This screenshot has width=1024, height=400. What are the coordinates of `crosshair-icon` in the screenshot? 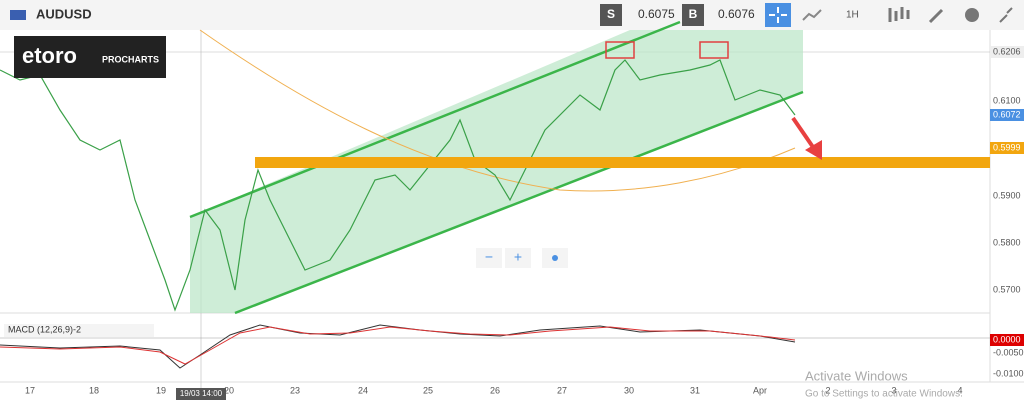 It's located at (778, 15).